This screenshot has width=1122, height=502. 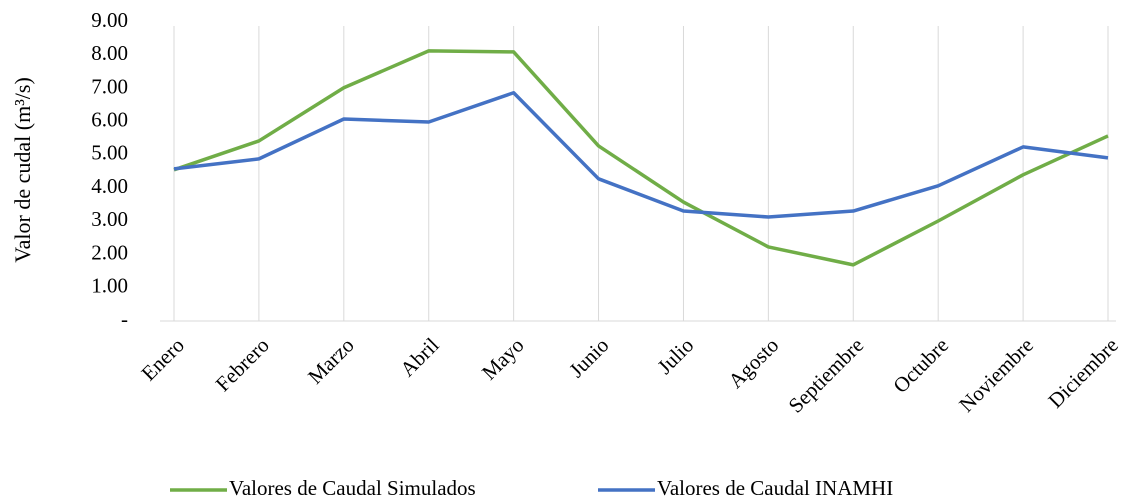 I want to click on y-tick-label: 9.00, so click(x=109, y=20).